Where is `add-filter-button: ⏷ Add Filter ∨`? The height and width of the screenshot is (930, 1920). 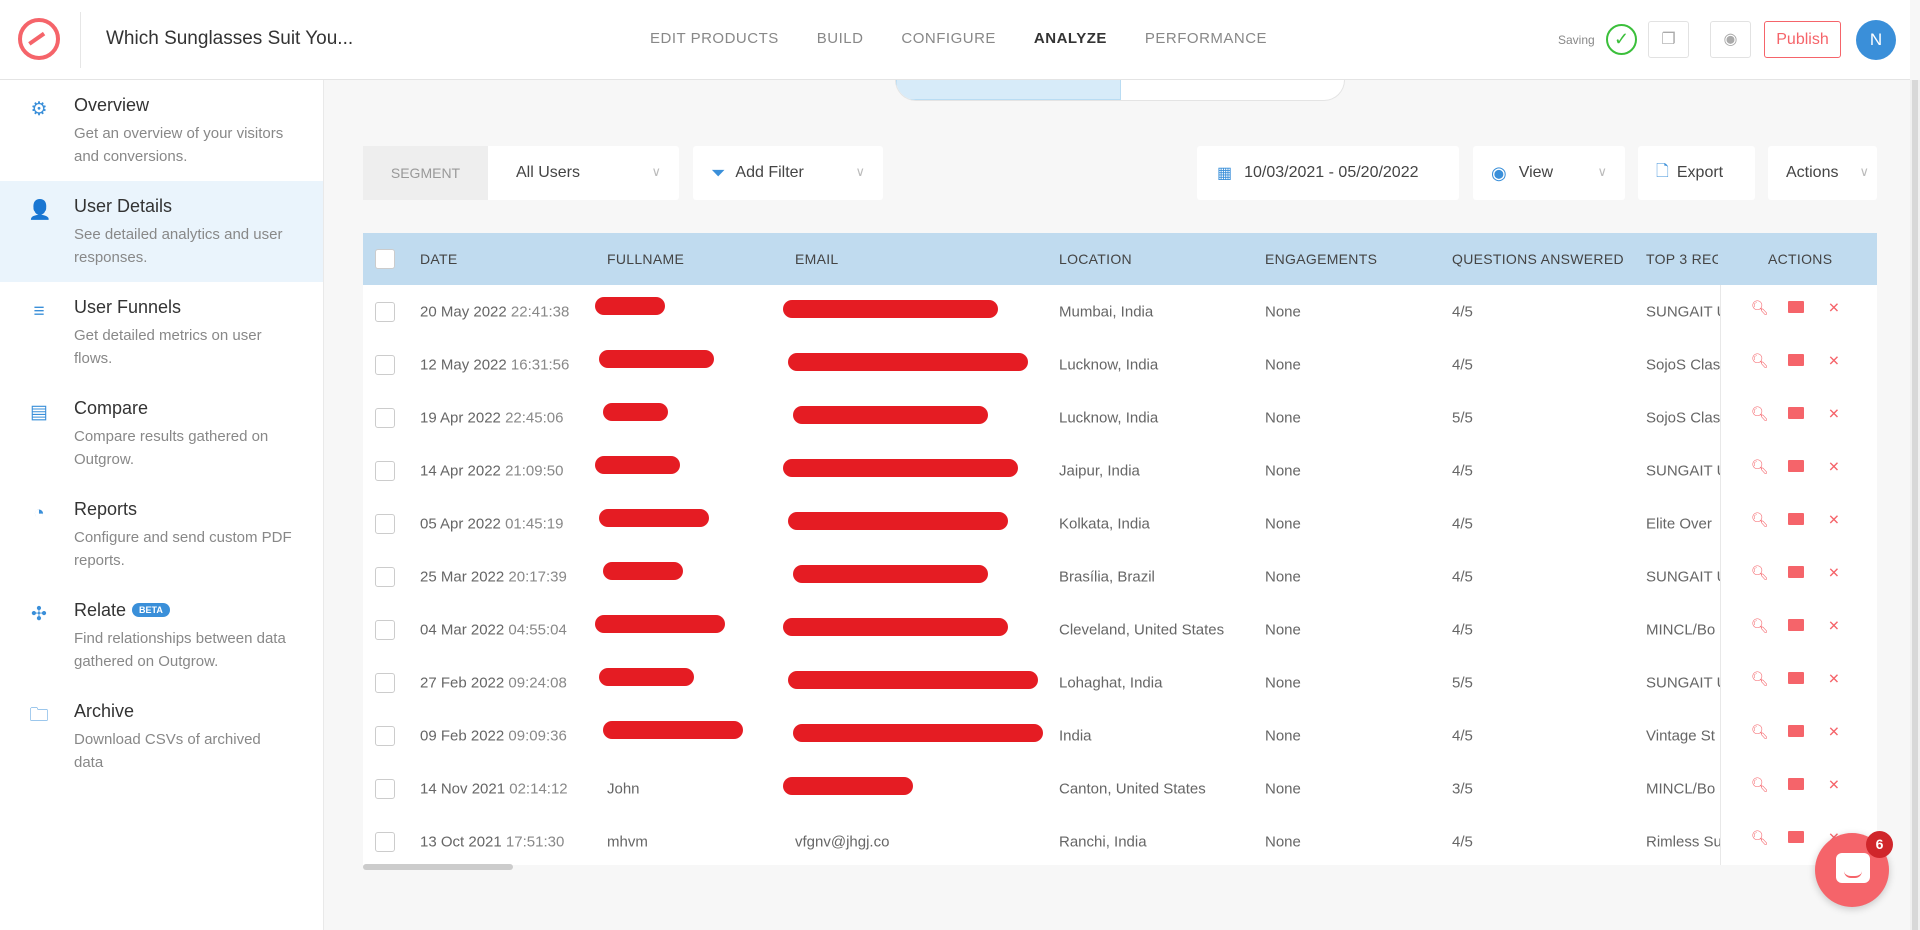 add-filter-button: ⏷ Add Filter ∨ is located at coordinates (788, 173).